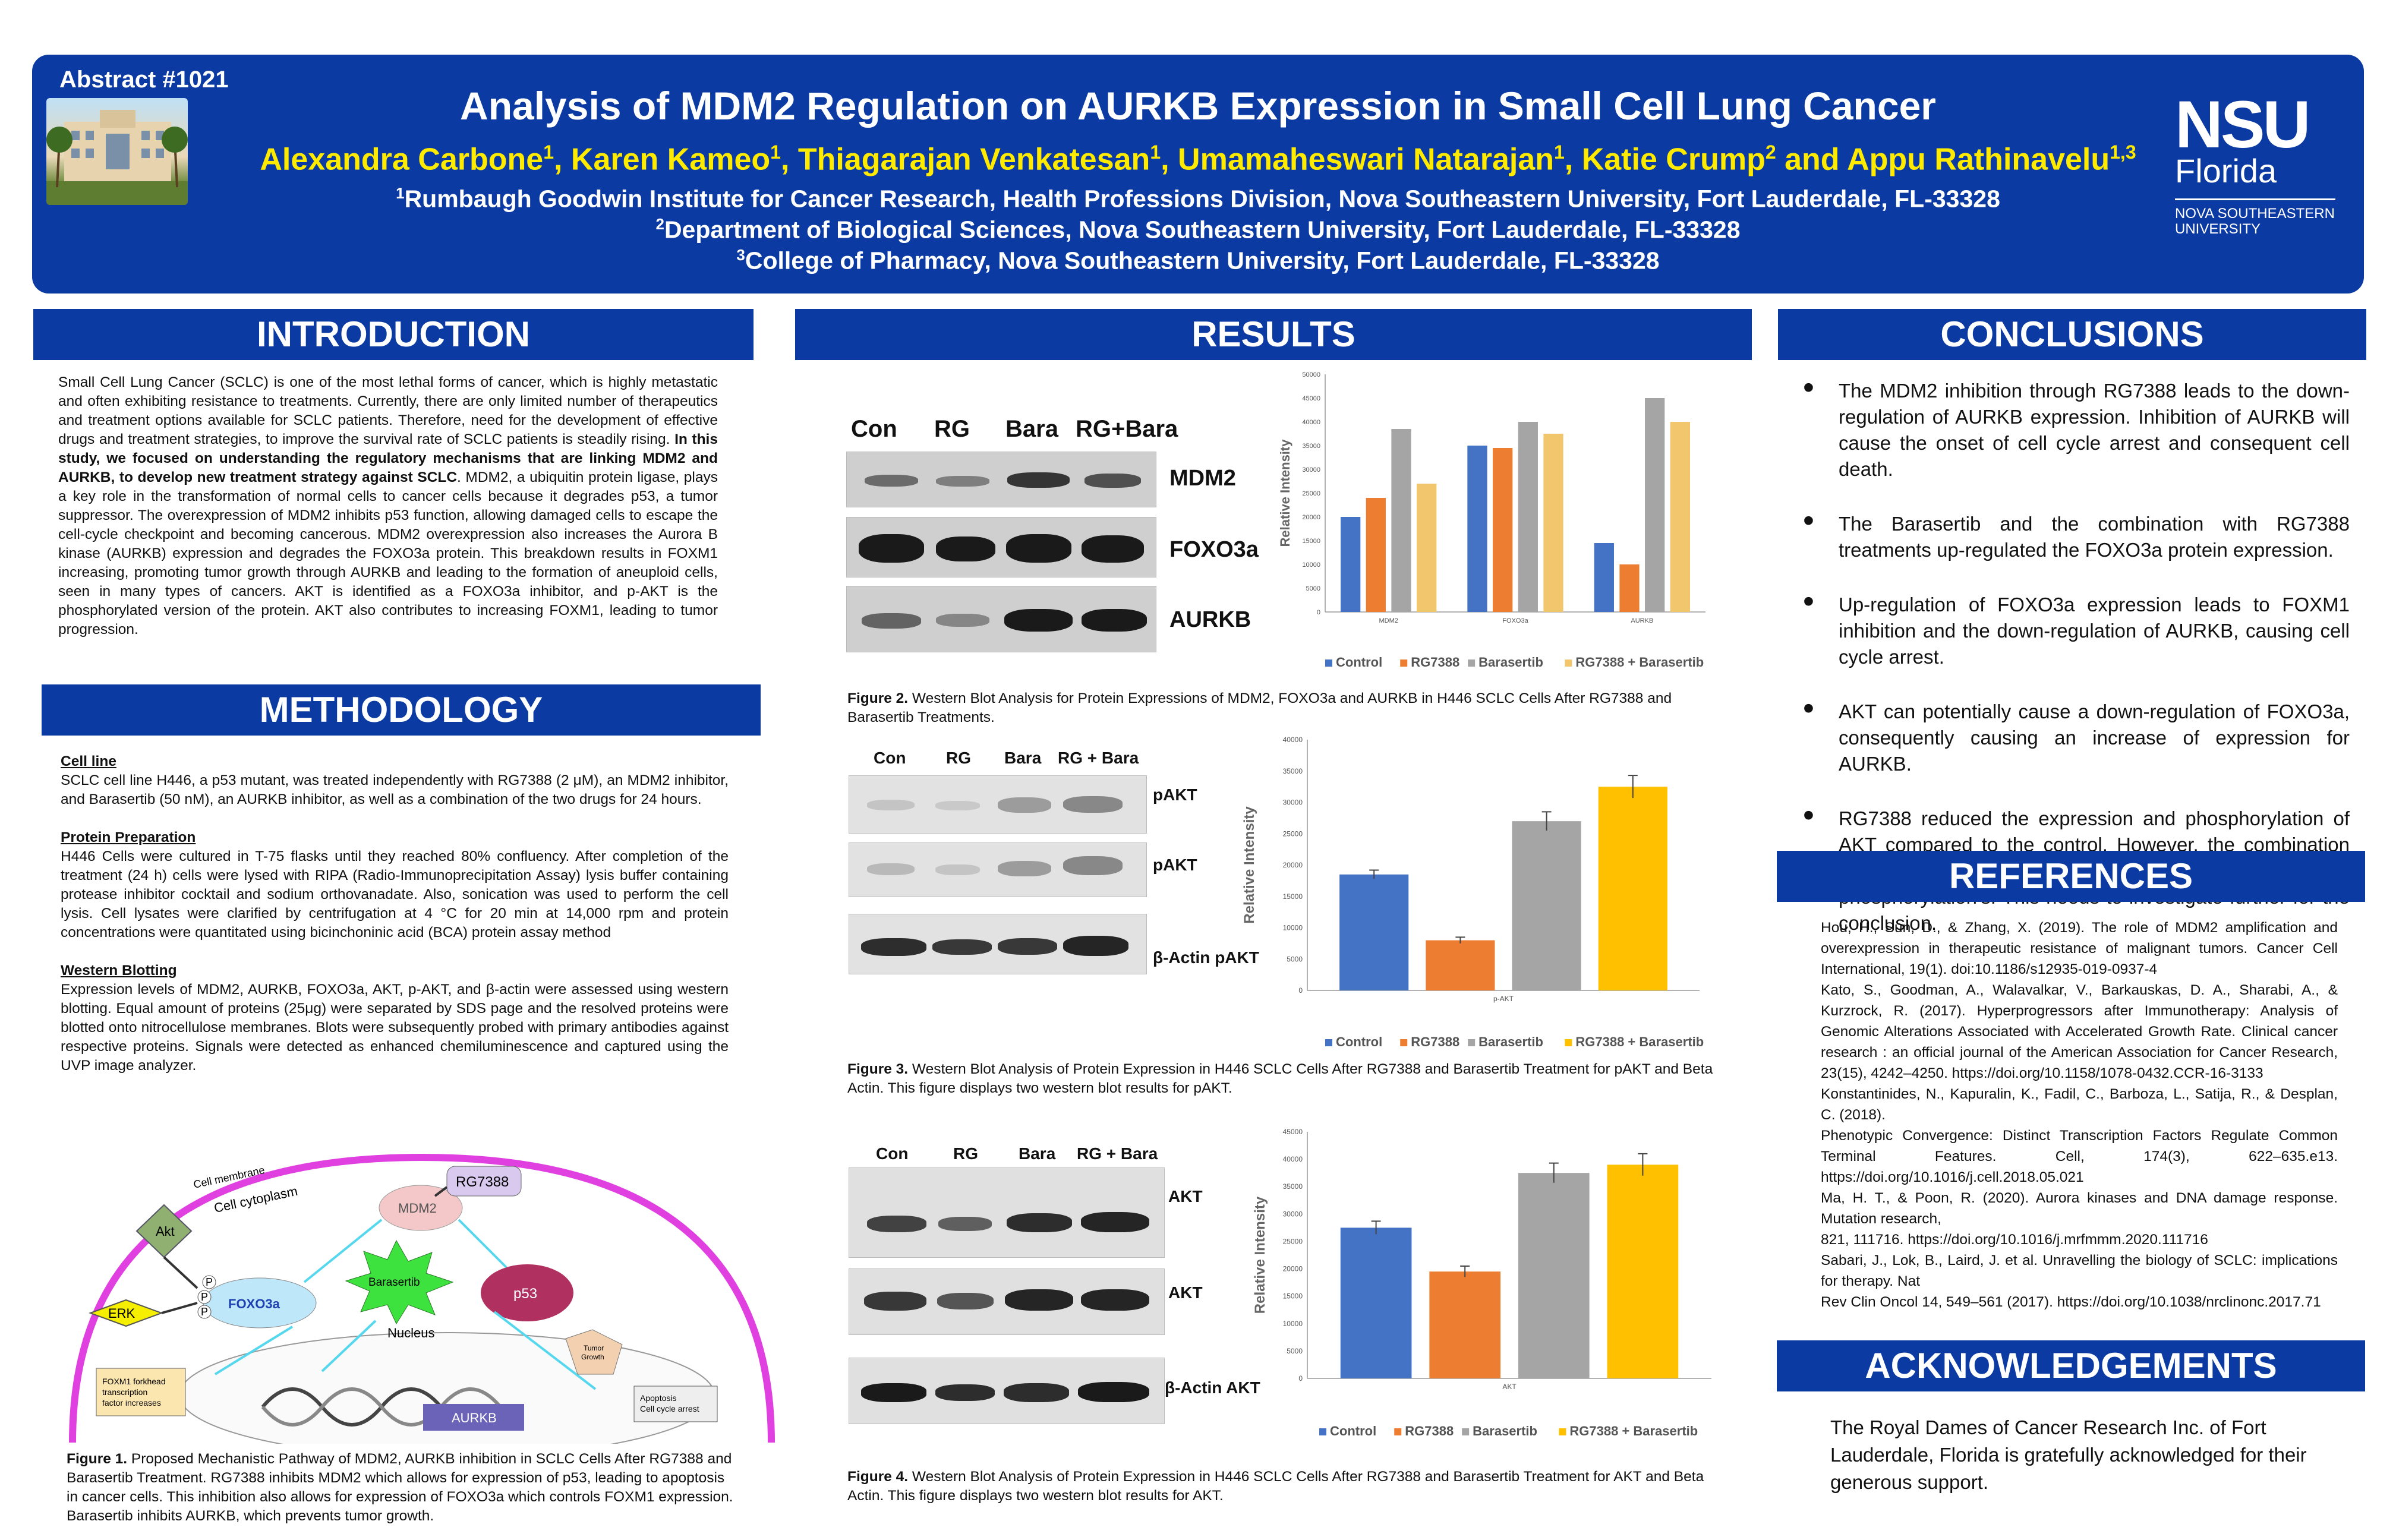 The image size is (2396, 1540). I want to click on x-tick-label: AKT, so click(1509, 1387).